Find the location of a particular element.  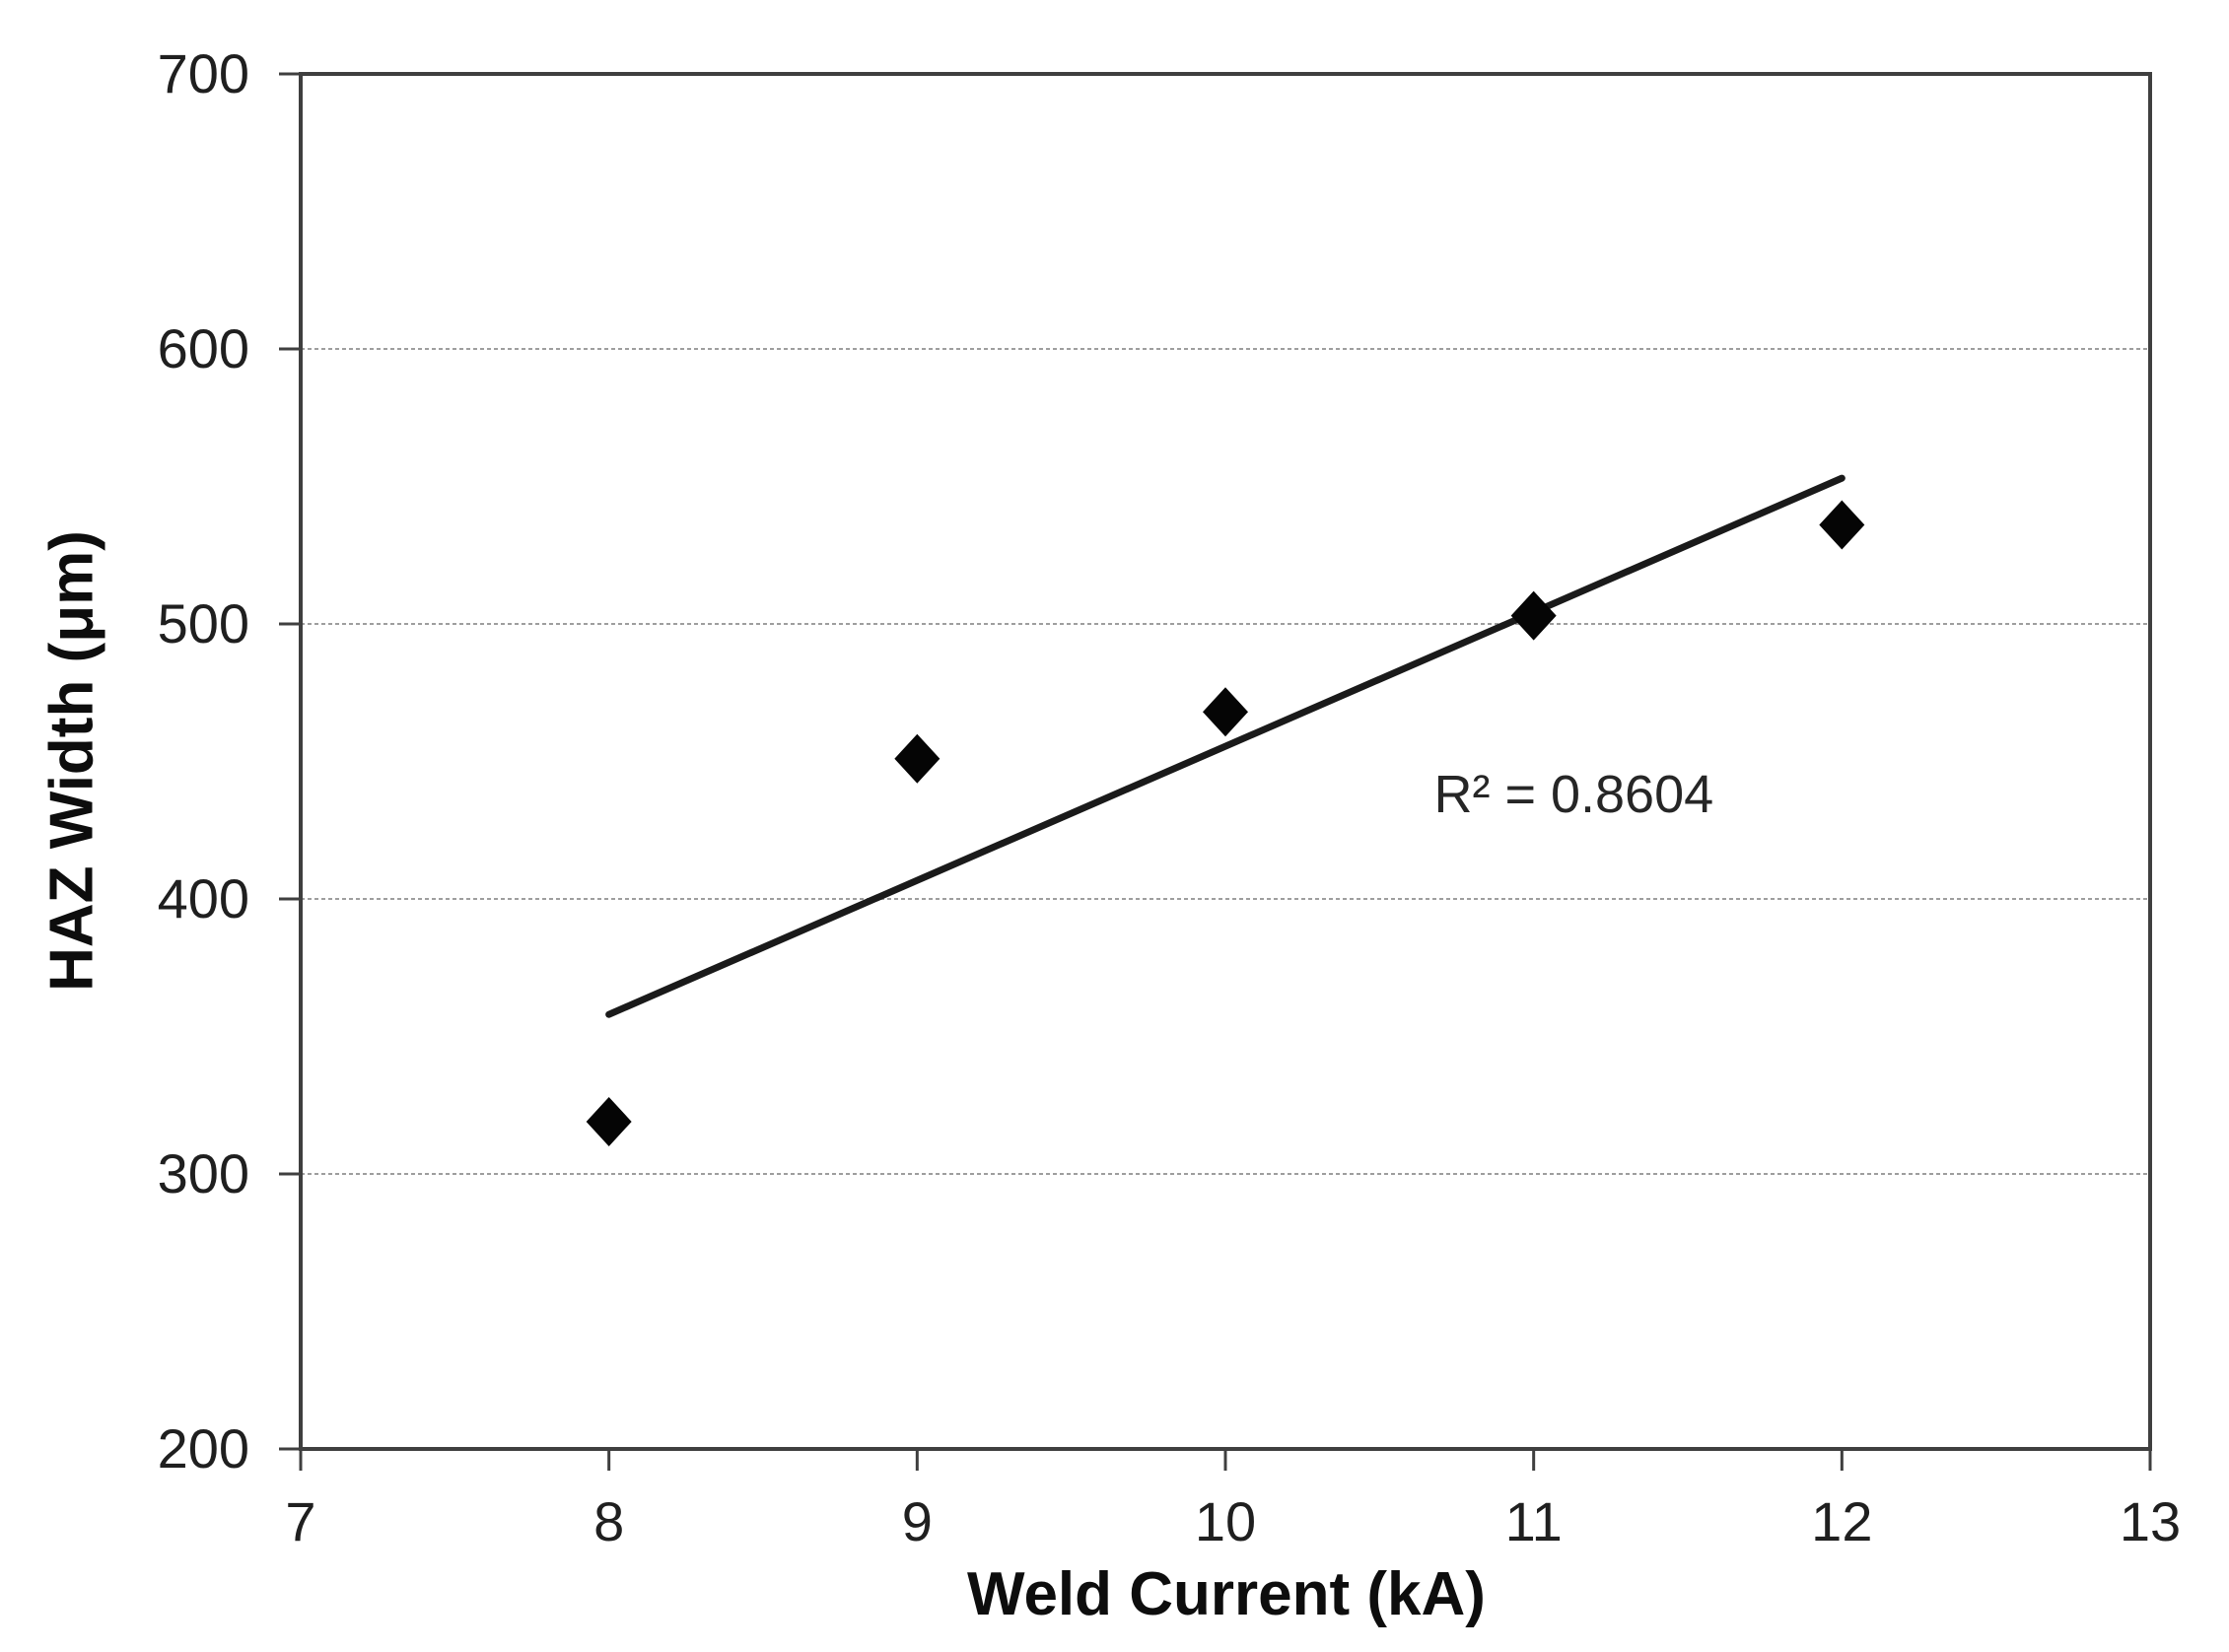

x-tick-label-9: 9 is located at coordinates (917, 1521).